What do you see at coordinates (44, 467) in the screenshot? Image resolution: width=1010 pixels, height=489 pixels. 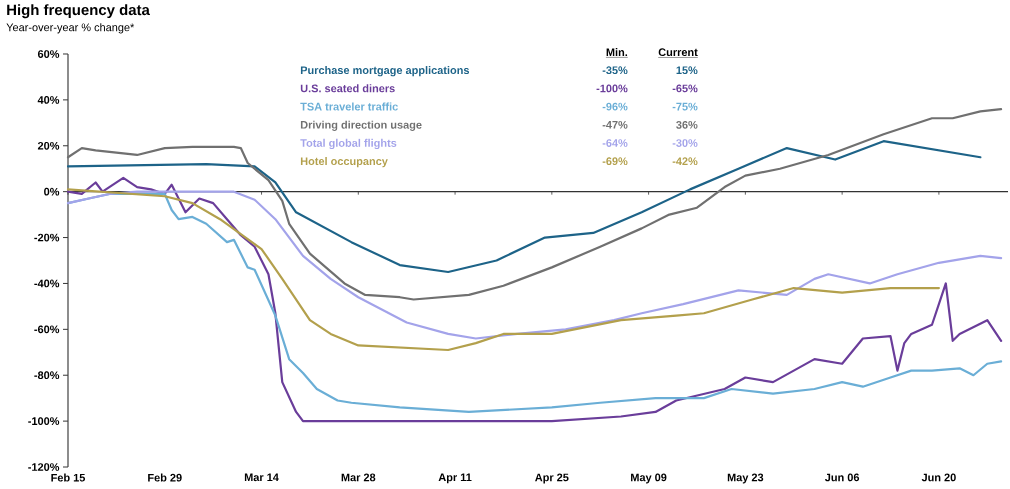 I see `y-tick-label: -120%` at bounding box center [44, 467].